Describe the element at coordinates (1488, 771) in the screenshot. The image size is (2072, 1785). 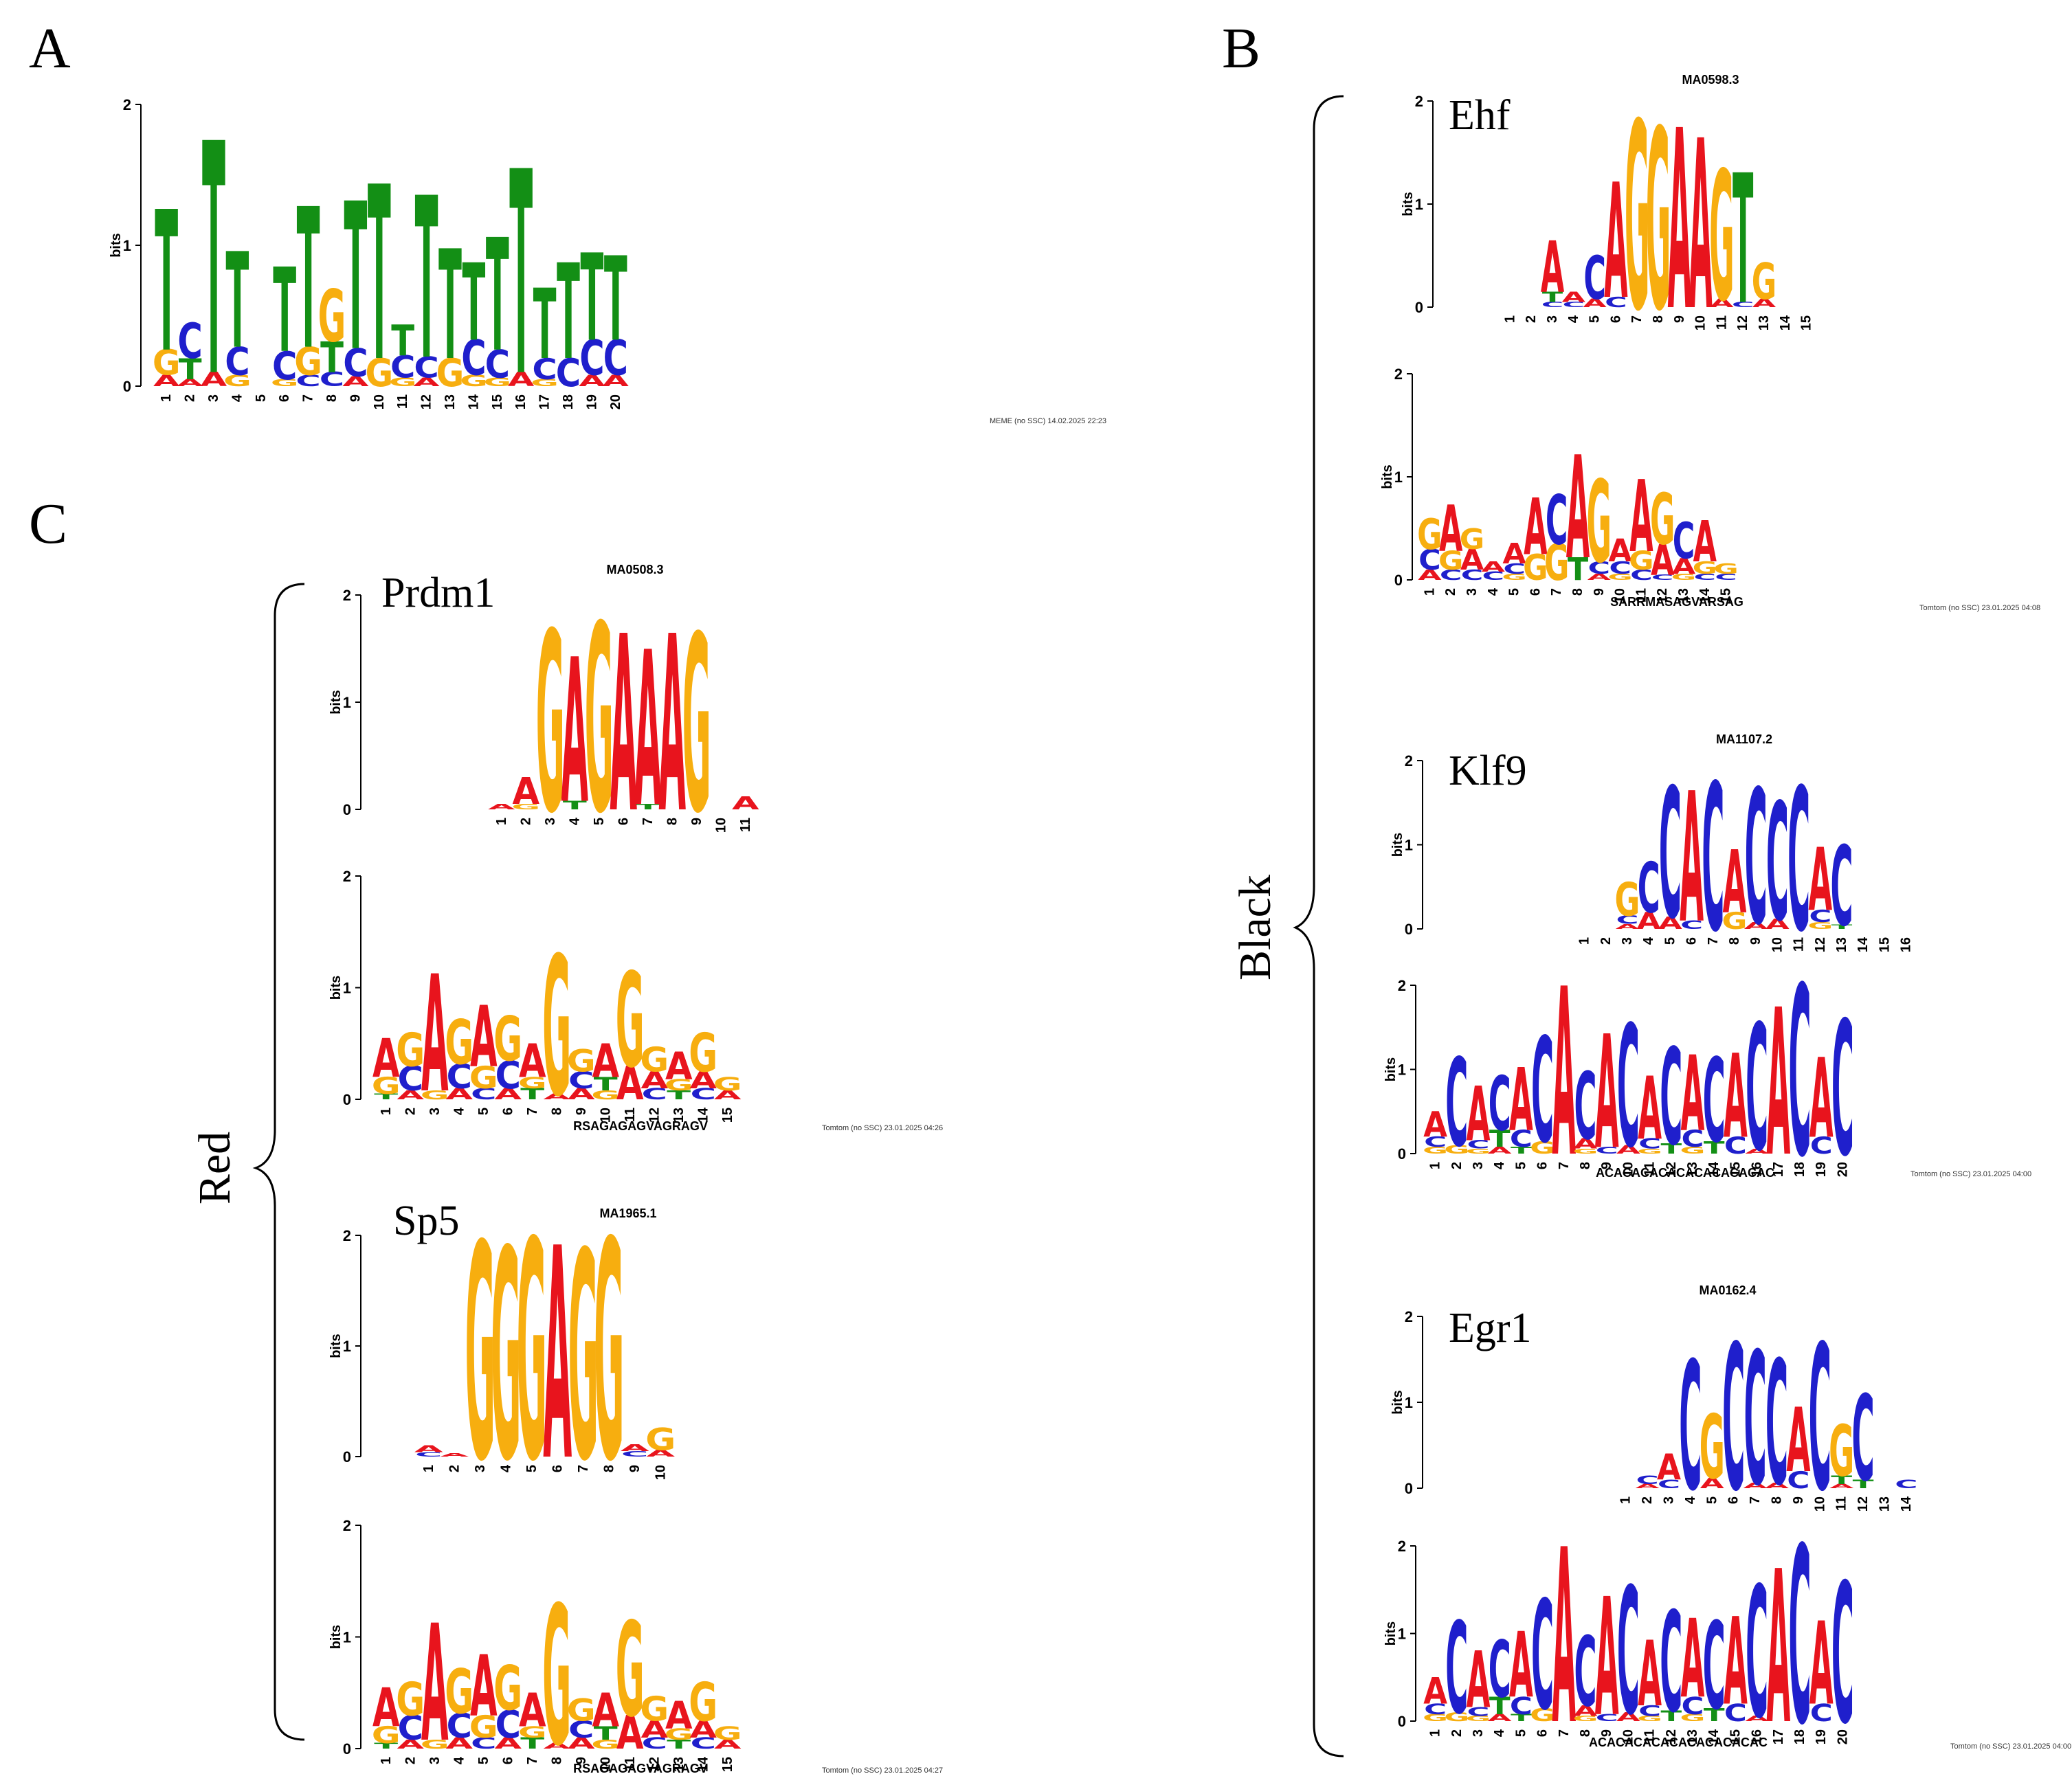
I see `tf-name-klf9: Klf9` at that location.